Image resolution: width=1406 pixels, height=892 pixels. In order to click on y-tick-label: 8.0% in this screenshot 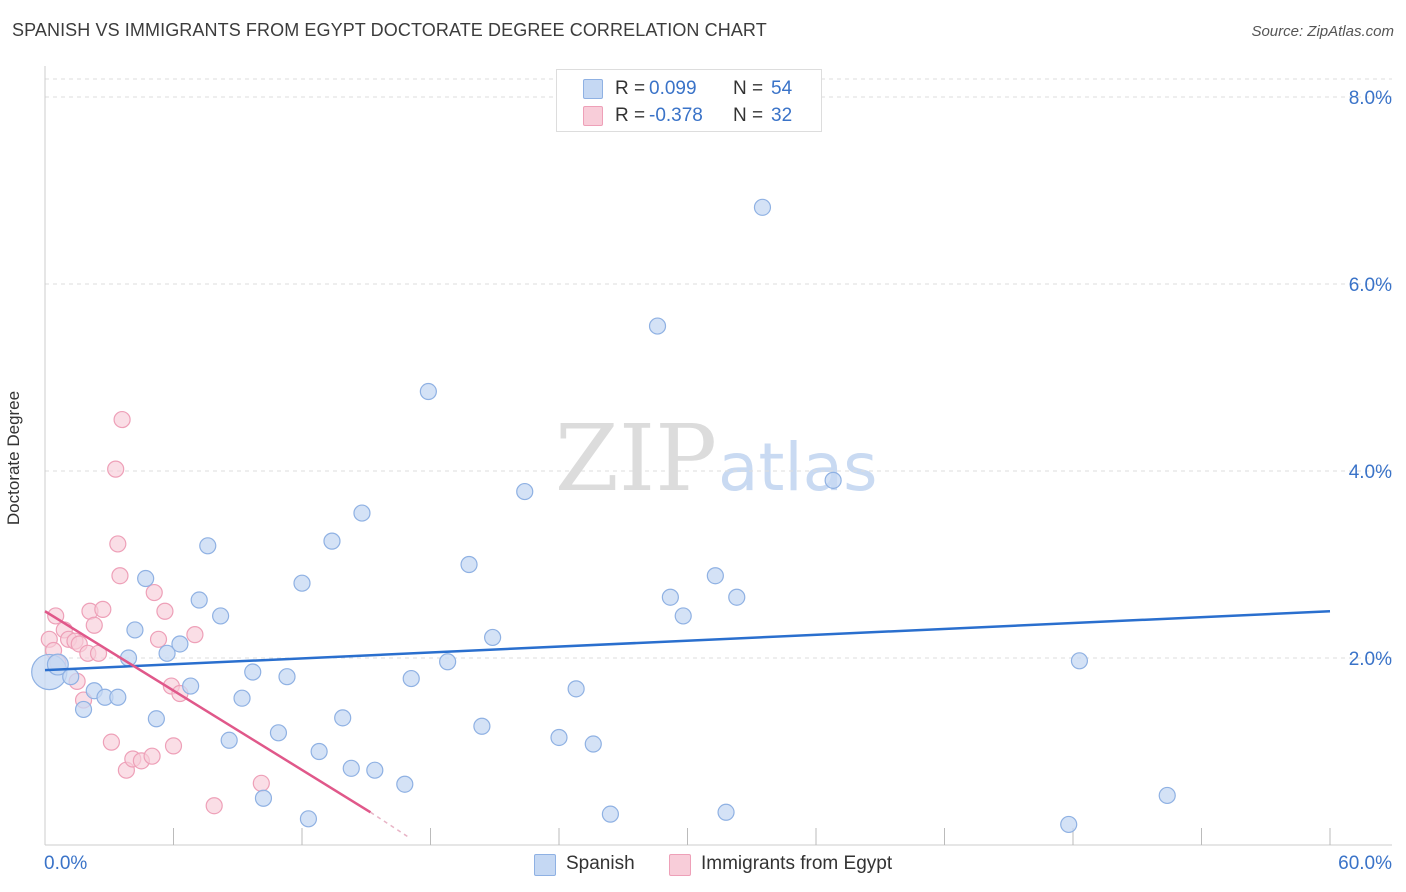, I will do `click(1370, 98)`.